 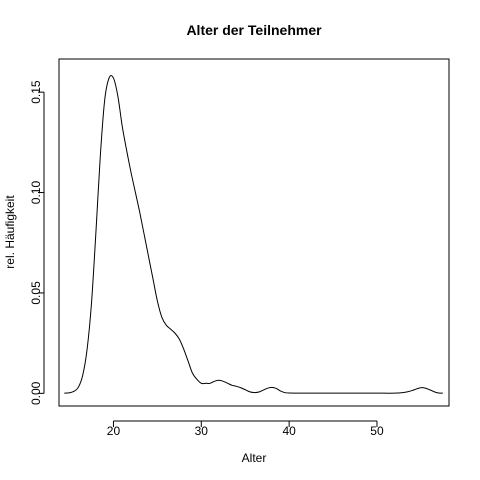 What do you see at coordinates (245, 429) in the screenshot?
I see `x-axis: 20 30 40 50` at bounding box center [245, 429].